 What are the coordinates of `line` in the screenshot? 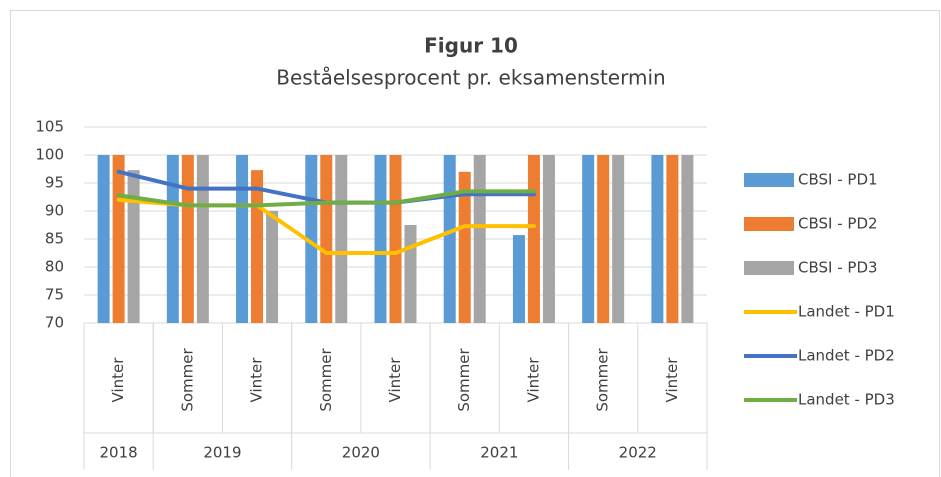 It's located at (326, 198).